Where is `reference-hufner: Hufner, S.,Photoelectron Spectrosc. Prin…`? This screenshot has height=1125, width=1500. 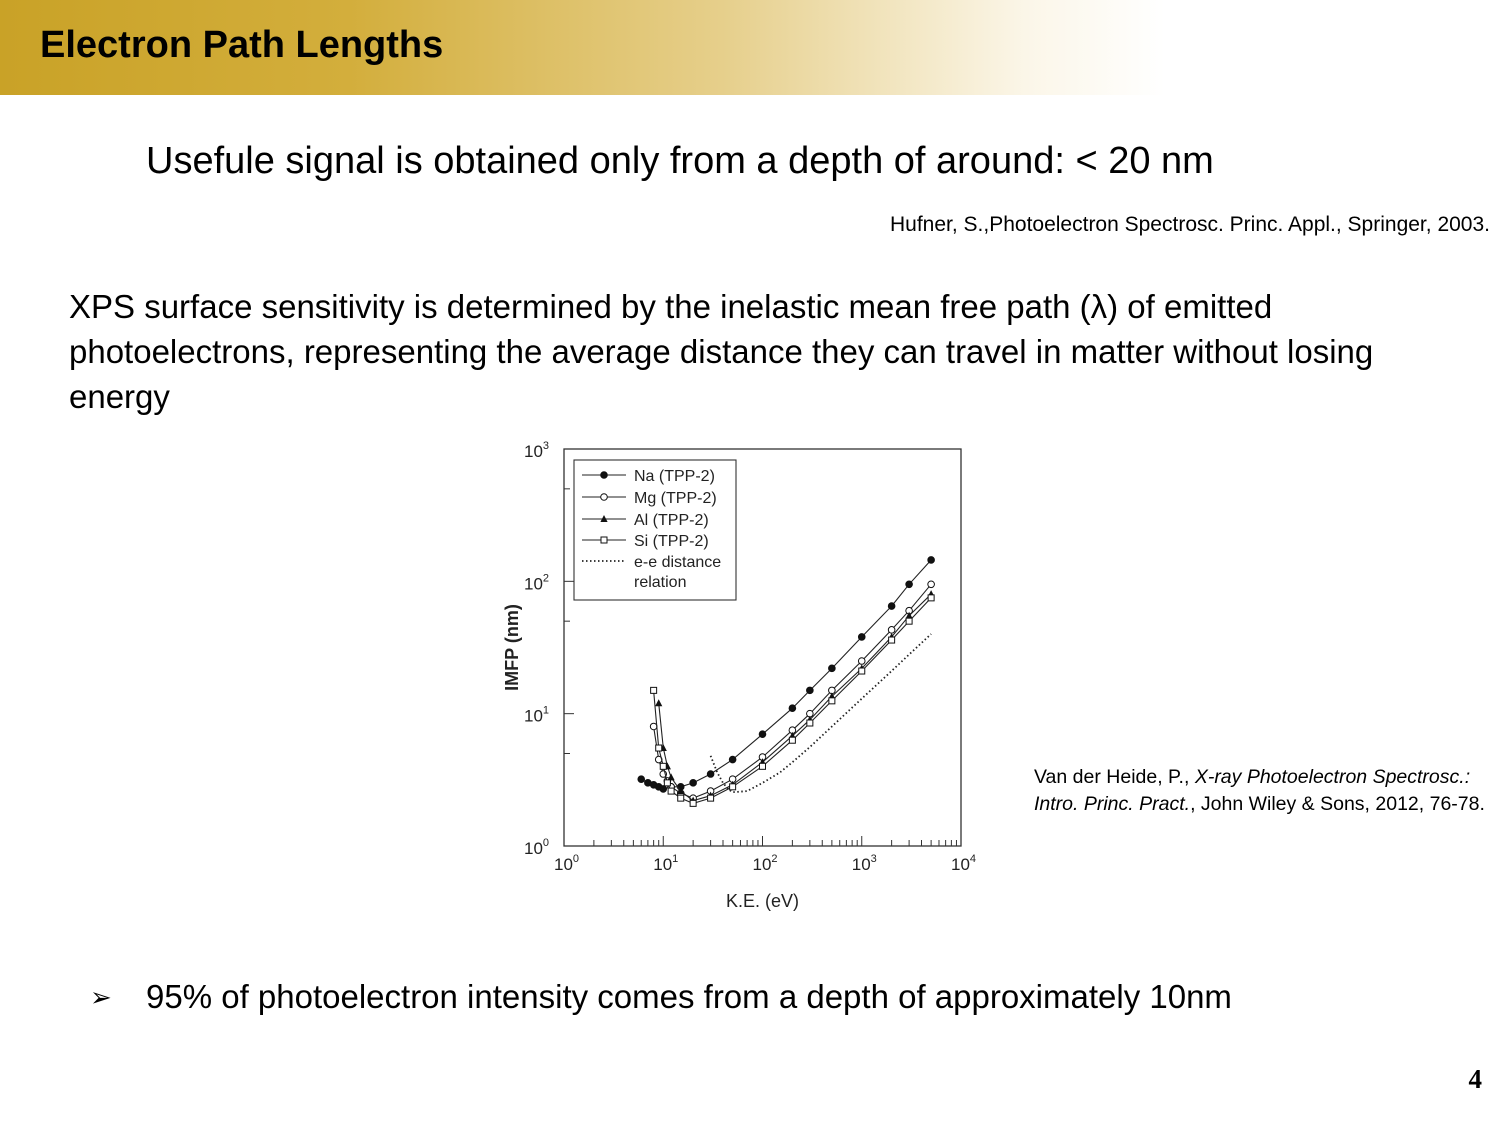 reference-hufner: Hufner, S.,Photoelectron Spectrosc. Prin… is located at coordinates (1189, 224).